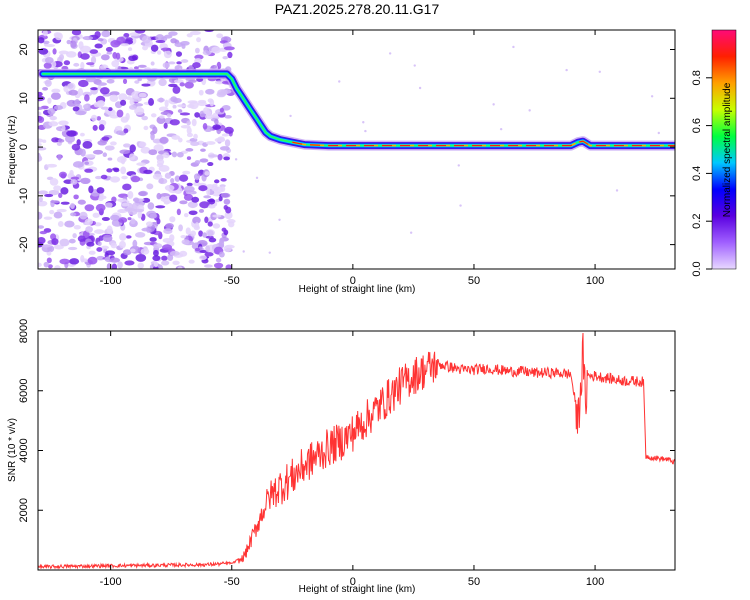  Describe the element at coordinates (357, 289) in the screenshot. I see `spectrogram-x-axis-label: Height of straight line (km)` at that location.